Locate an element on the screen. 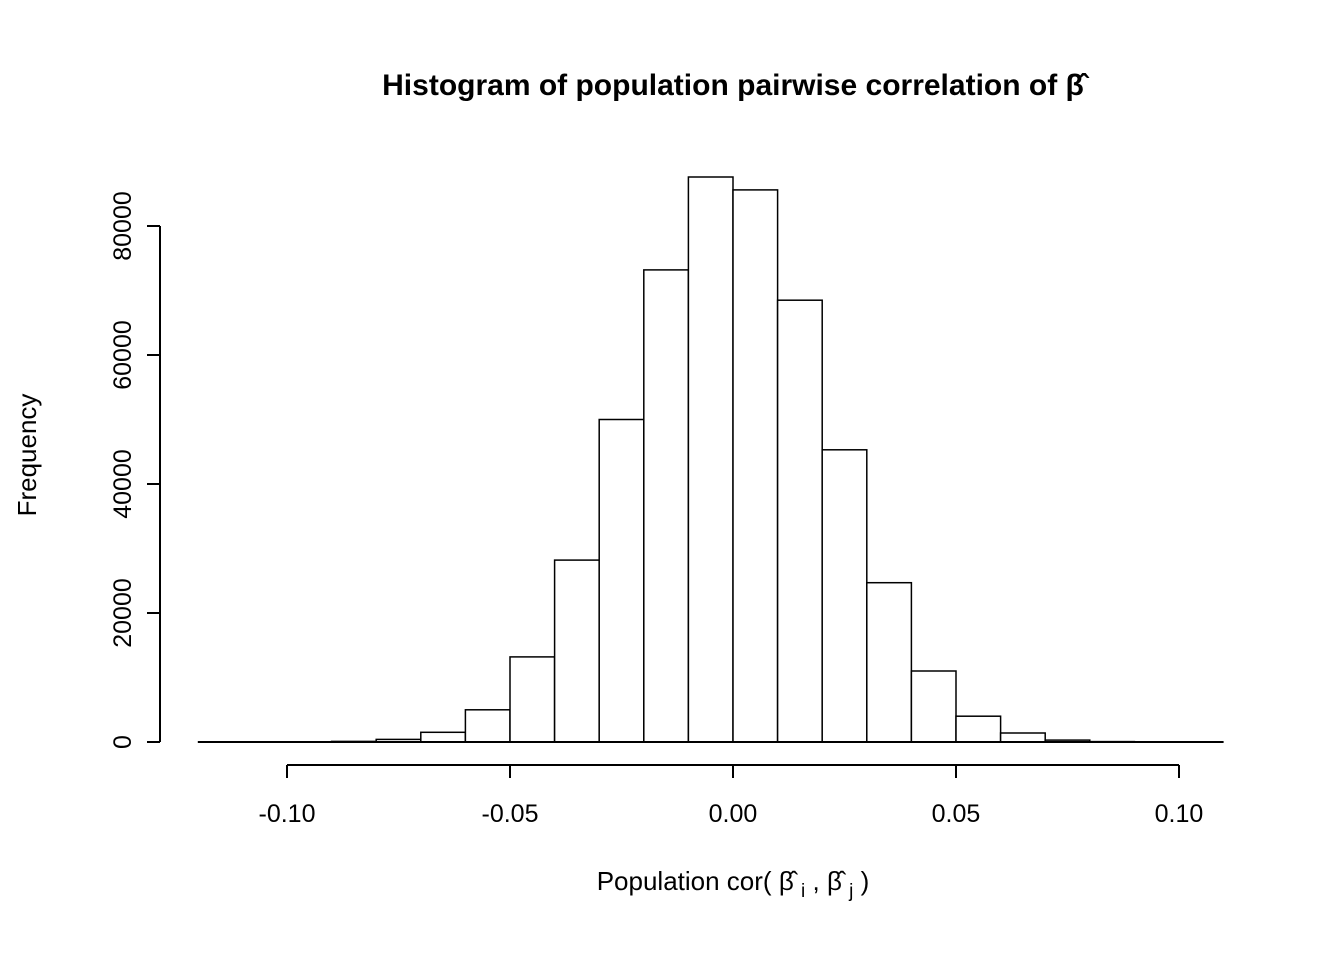 This screenshot has width=1344, height=960. y-axis-tick-label: 60000 is located at coordinates (123, 355).